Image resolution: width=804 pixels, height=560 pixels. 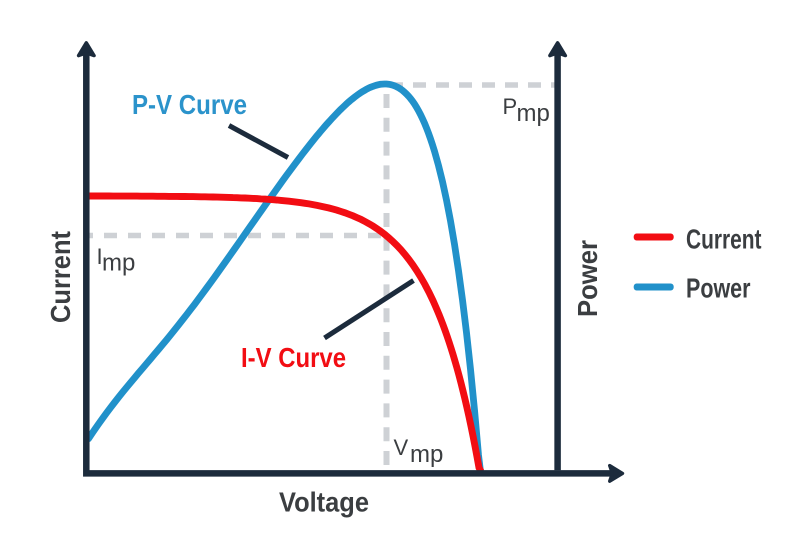 I want to click on svg-text: V, so click(x=401, y=447).